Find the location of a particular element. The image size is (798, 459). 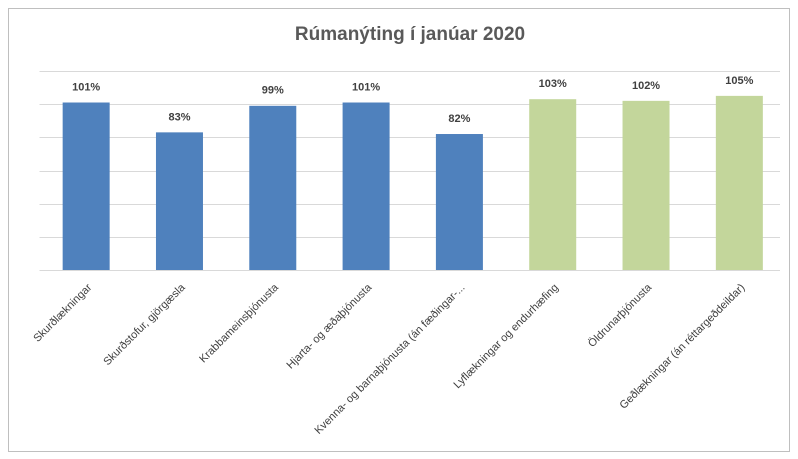

data-label: 99% is located at coordinates (273, 91).